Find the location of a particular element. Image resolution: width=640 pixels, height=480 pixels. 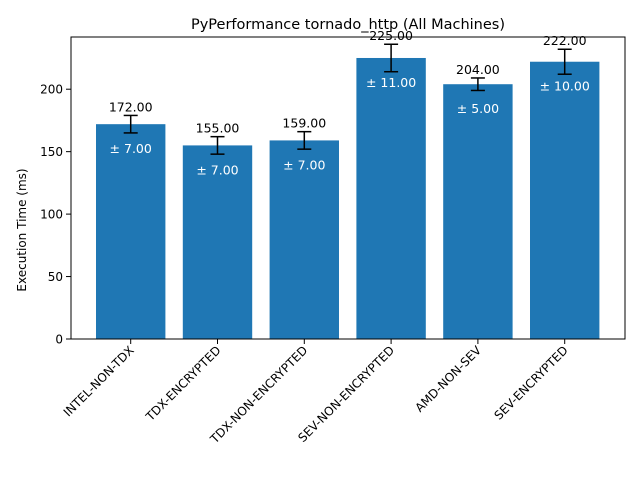

y-tick-label: 200 is located at coordinates (51, 90).